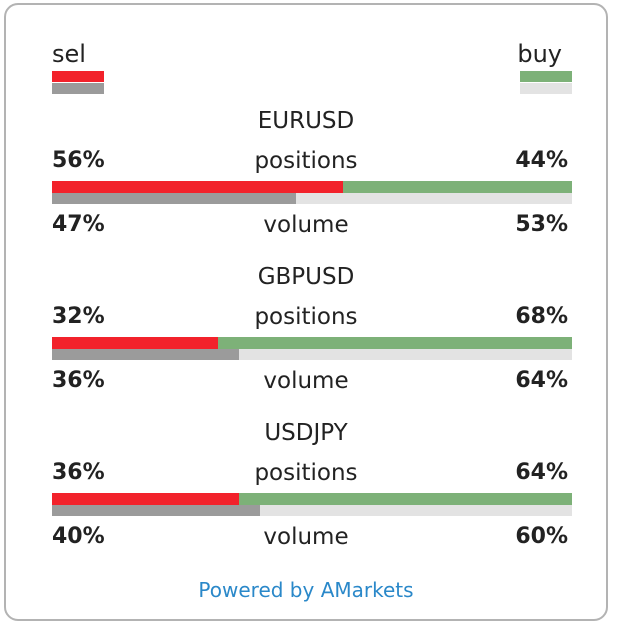  I want to click on legend-sell-positions-swatch, so click(78, 76).